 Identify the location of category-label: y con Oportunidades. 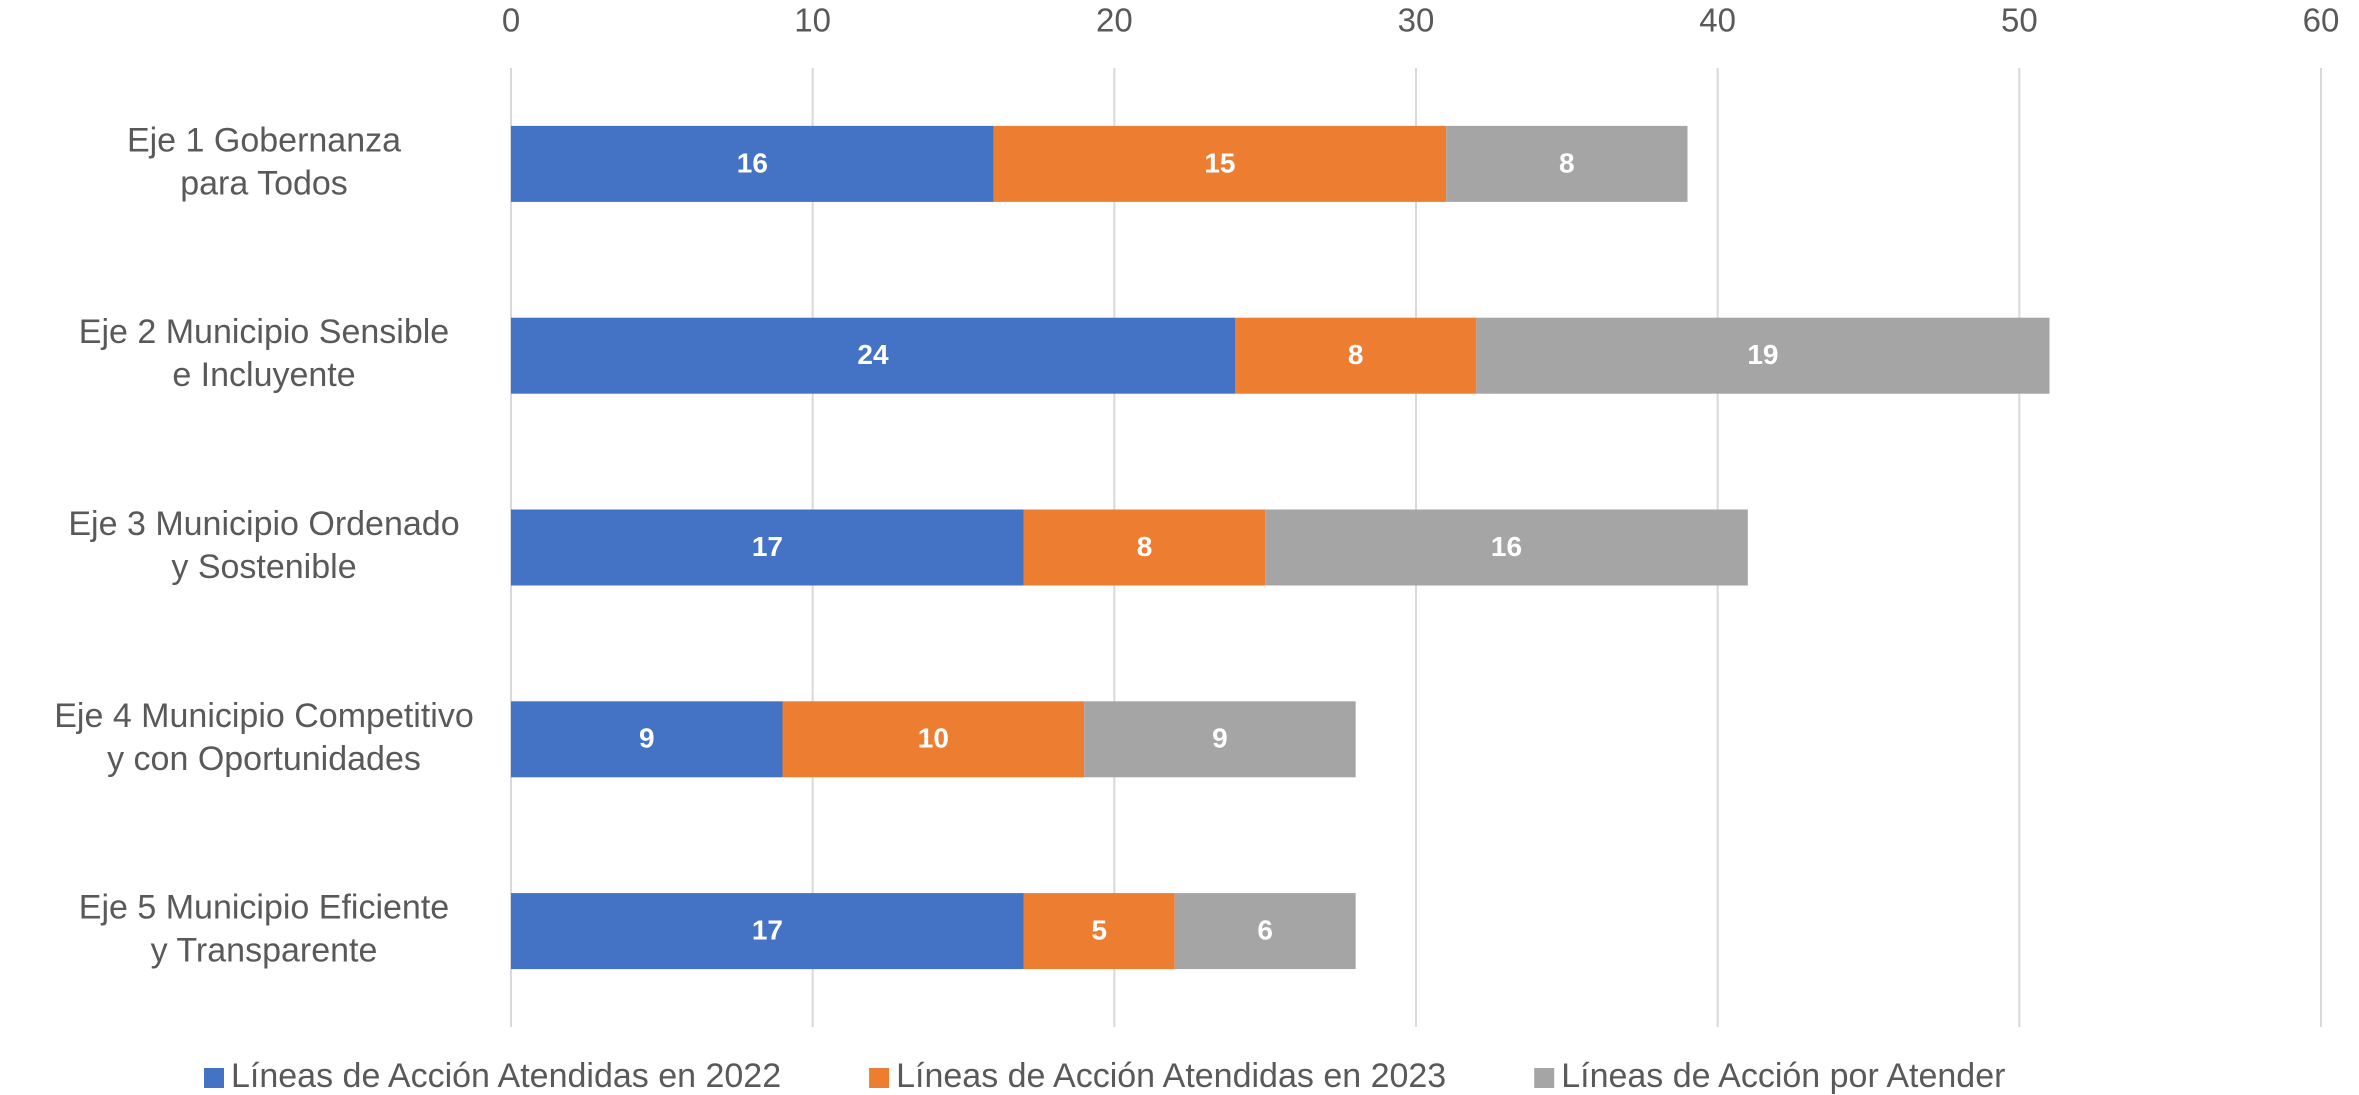
(264, 759).